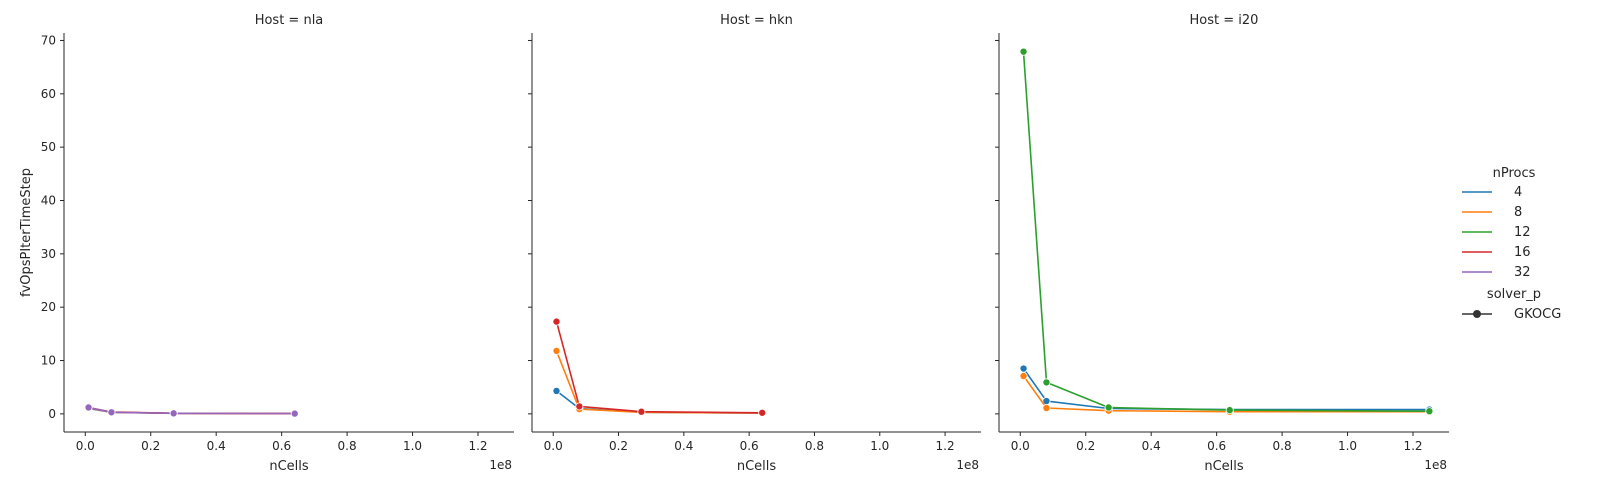 The width and height of the screenshot is (1607, 504). What do you see at coordinates (1522, 272) in the screenshot?
I see `legend-label-nprocs-32: 32` at bounding box center [1522, 272].